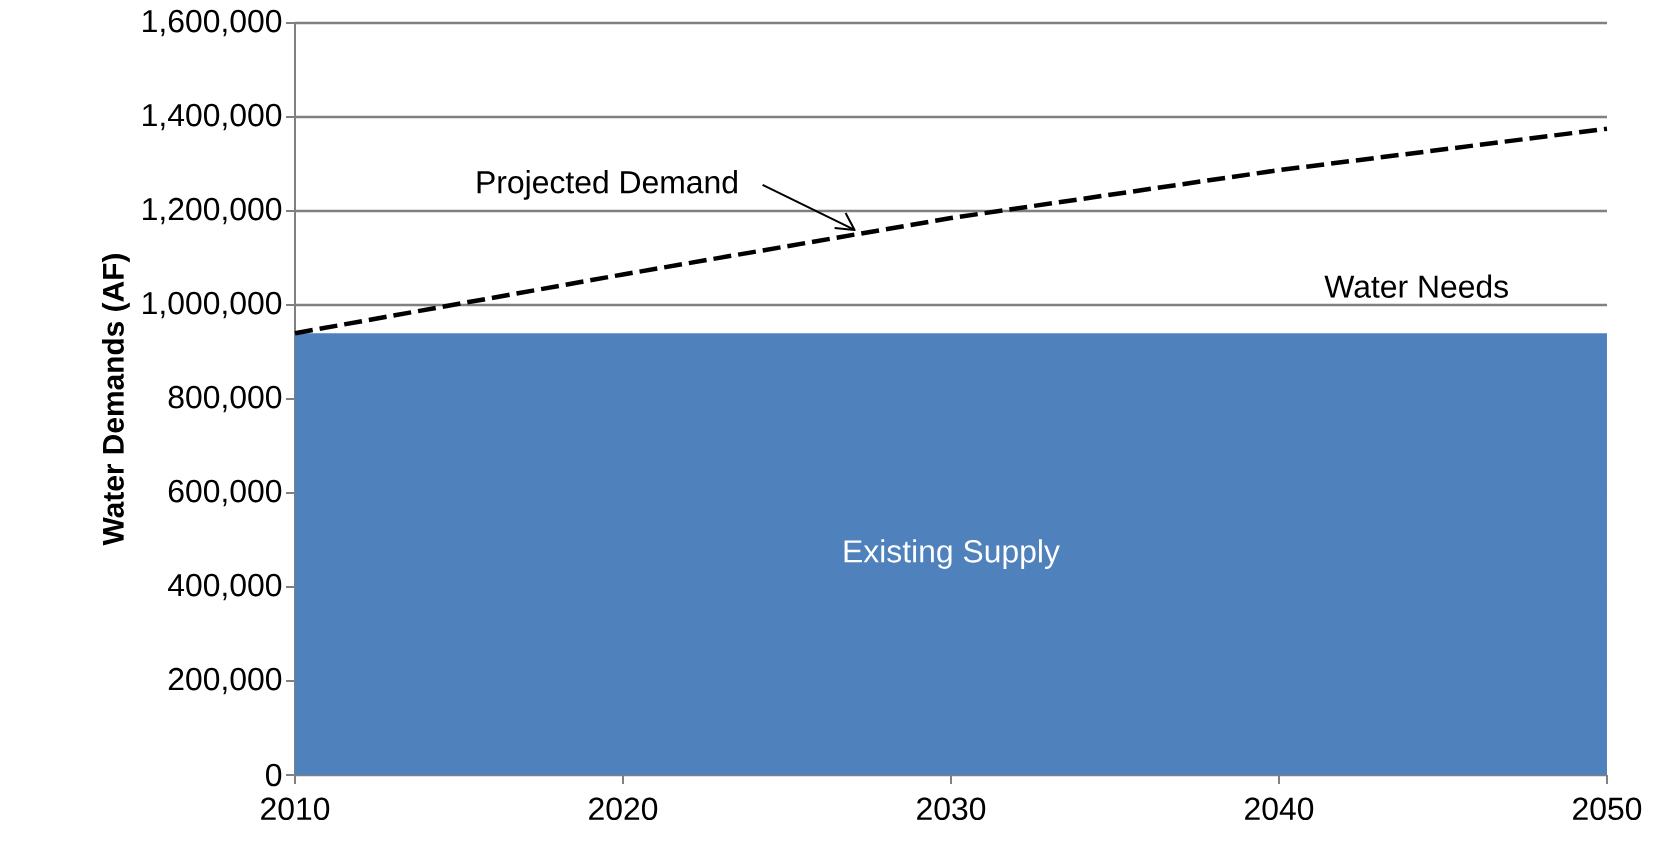 This screenshot has width=1669, height=851. What do you see at coordinates (212, 117) in the screenshot?
I see `y-tick-label: 1,400,000` at bounding box center [212, 117].